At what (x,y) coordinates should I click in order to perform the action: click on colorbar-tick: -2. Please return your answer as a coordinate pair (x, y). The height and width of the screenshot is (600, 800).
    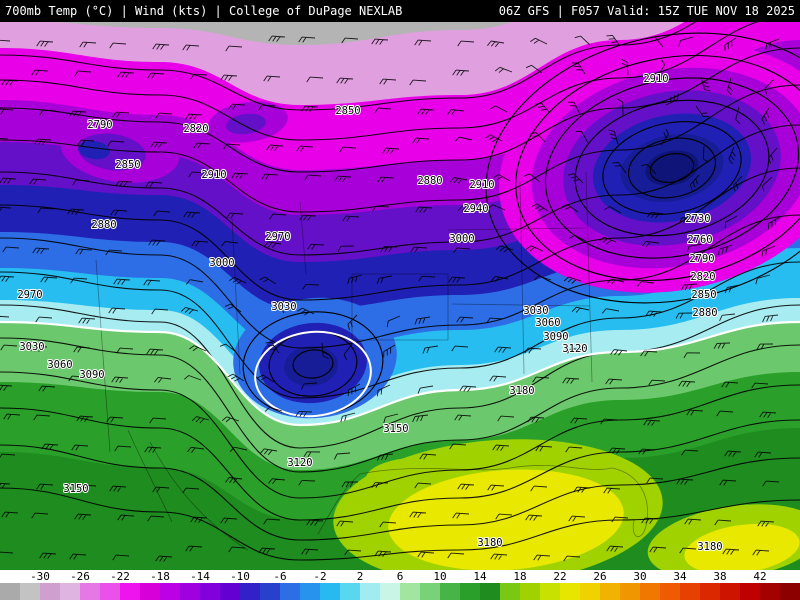
    Looking at the image, I should click on (320, 576).